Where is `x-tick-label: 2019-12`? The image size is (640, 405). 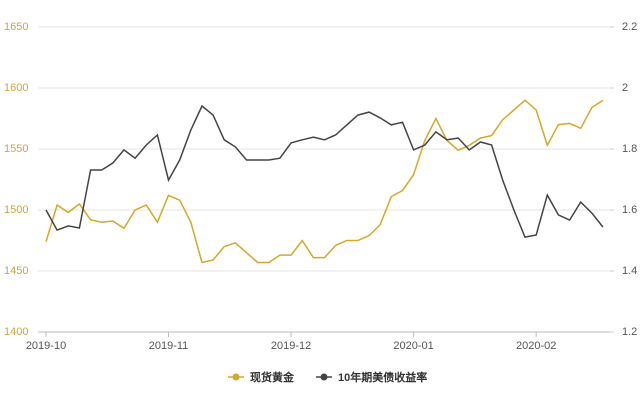 x-tick-label: 2019-12 is located at coordinates (291, 346).